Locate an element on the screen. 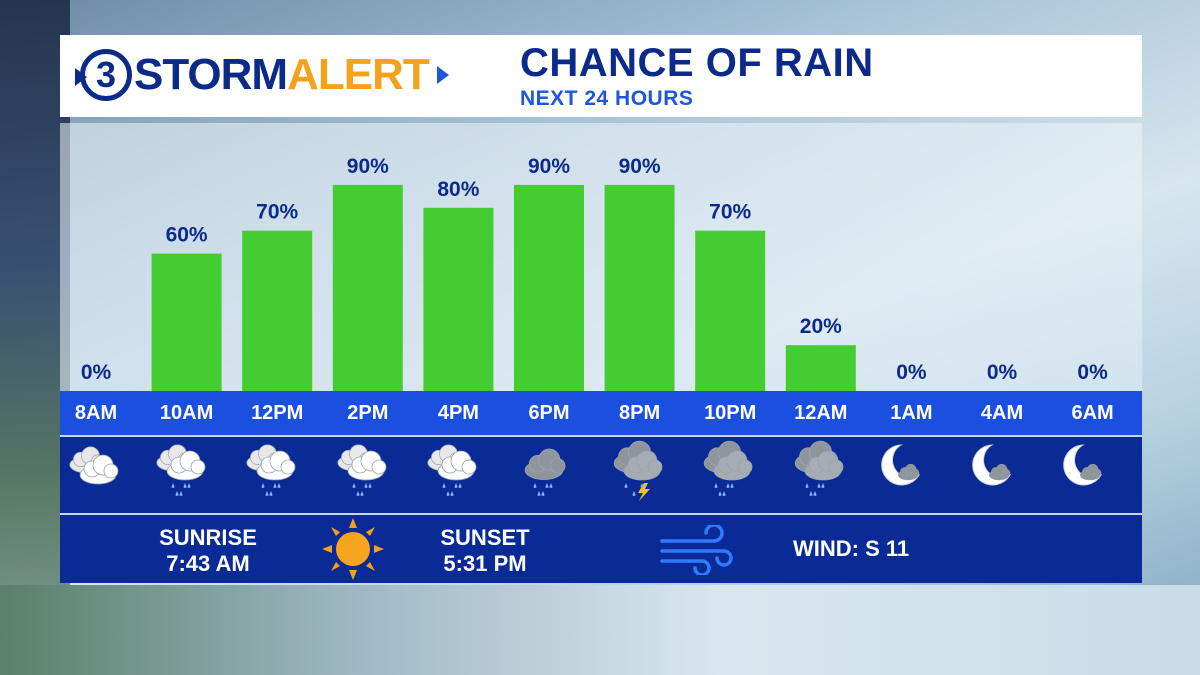 This screenshot has height=675, width=1200. time-label: 4PM is located at coordinates (458, 412).